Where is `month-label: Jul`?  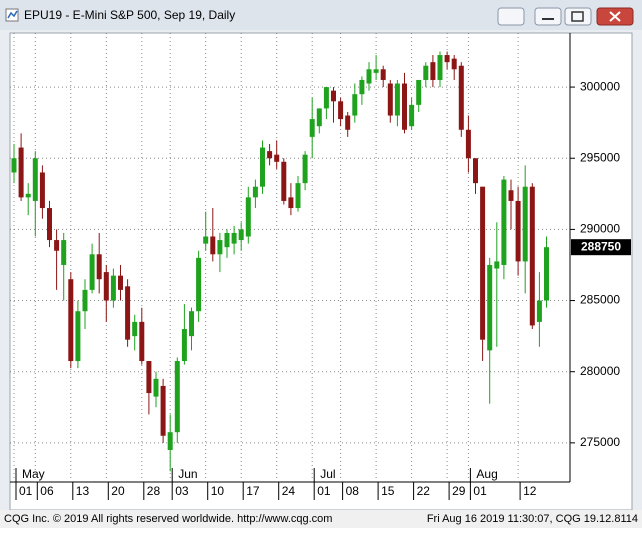 month-label: Jul is located at coordinates (327, 474).